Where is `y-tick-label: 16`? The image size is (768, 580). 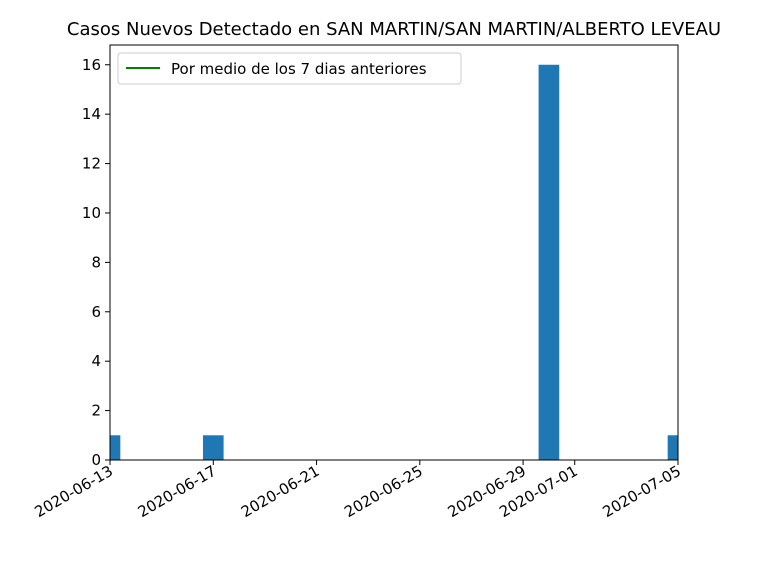
y-tick-label: 16 is located at coordinates (91, 65).